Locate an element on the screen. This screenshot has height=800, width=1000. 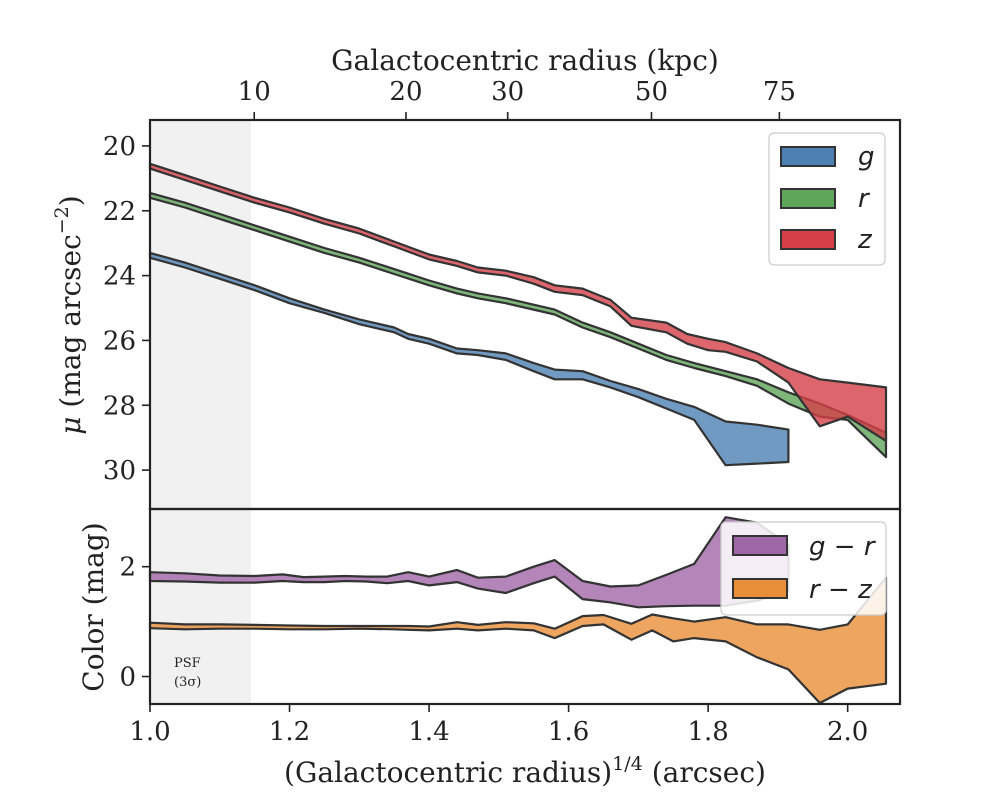
mu-axis-title: μ (mag arcsec−2) is located at coordinates (69, 314).